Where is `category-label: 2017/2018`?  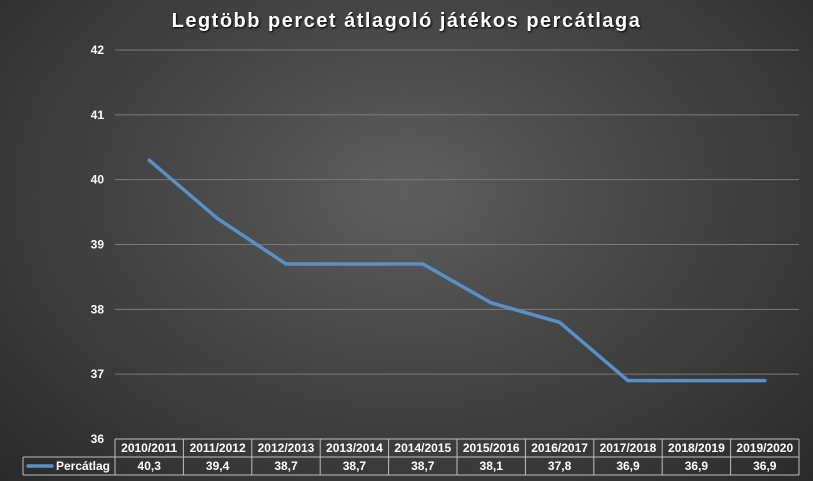 category-label: 2017/2018 is located at coordinates (628, 448).